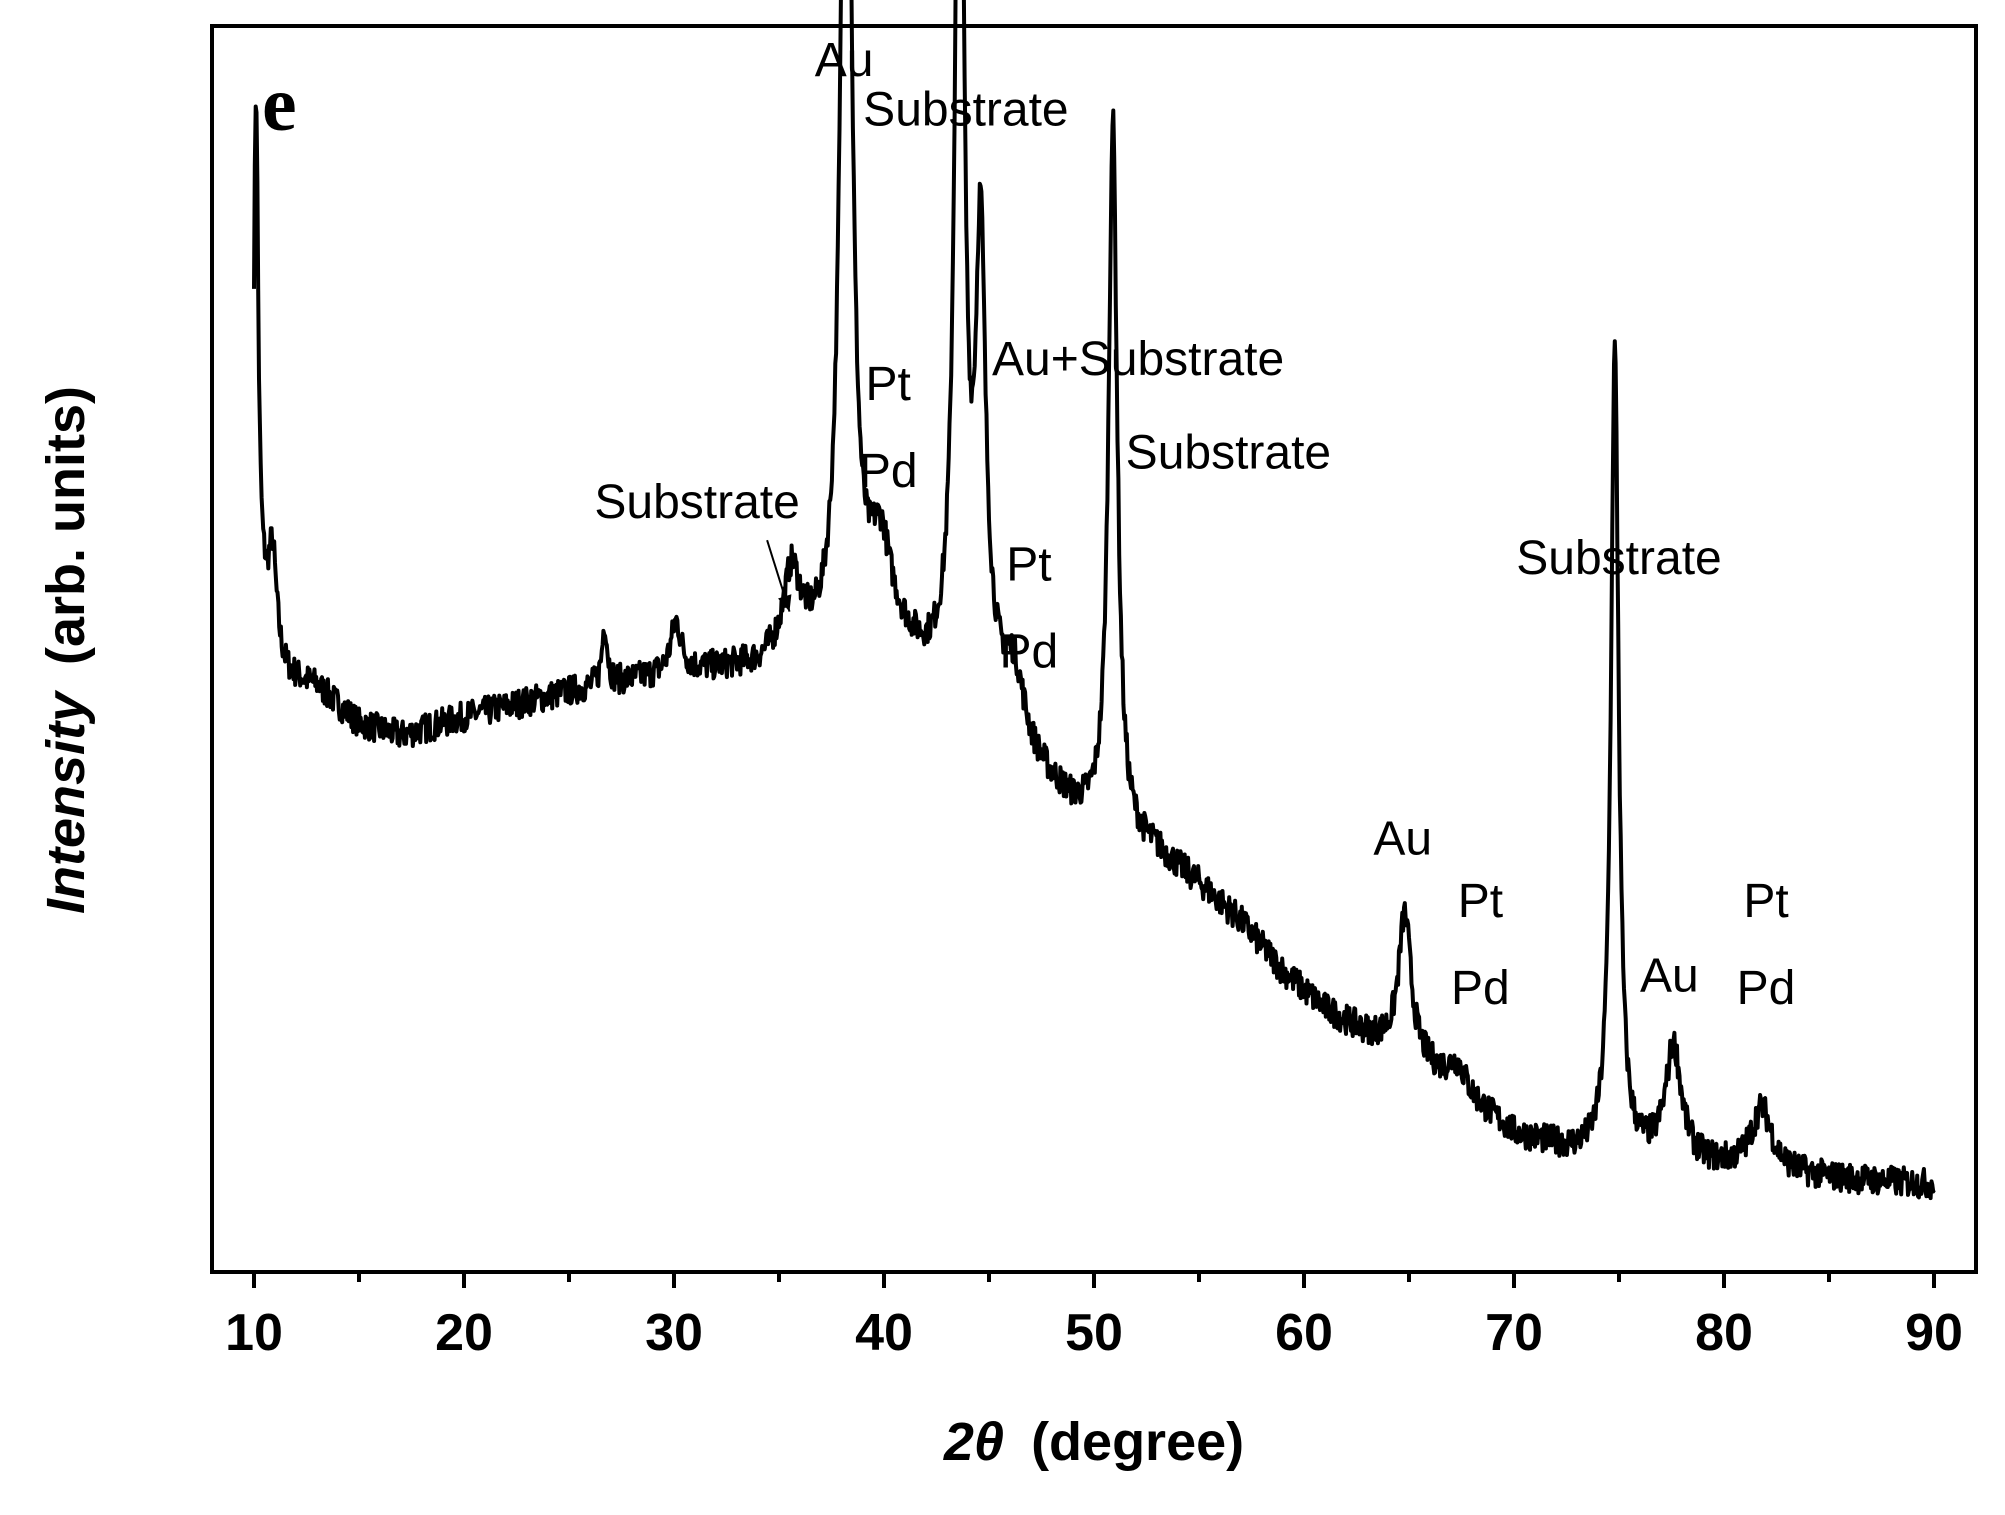 This screenshot has height=1515, width=2005. Describe the element at coordinates (1138, 359) in the screenshot. I see `peak-label: Au+Substrate` at that location.